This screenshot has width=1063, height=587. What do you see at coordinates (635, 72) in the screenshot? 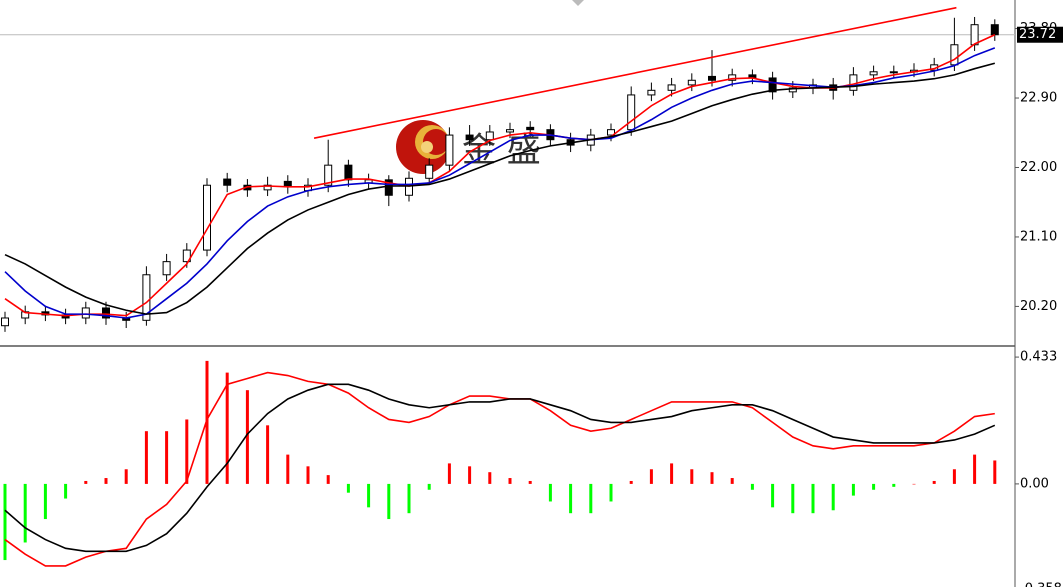
I see `trendline` at bounding box center [635, 72].